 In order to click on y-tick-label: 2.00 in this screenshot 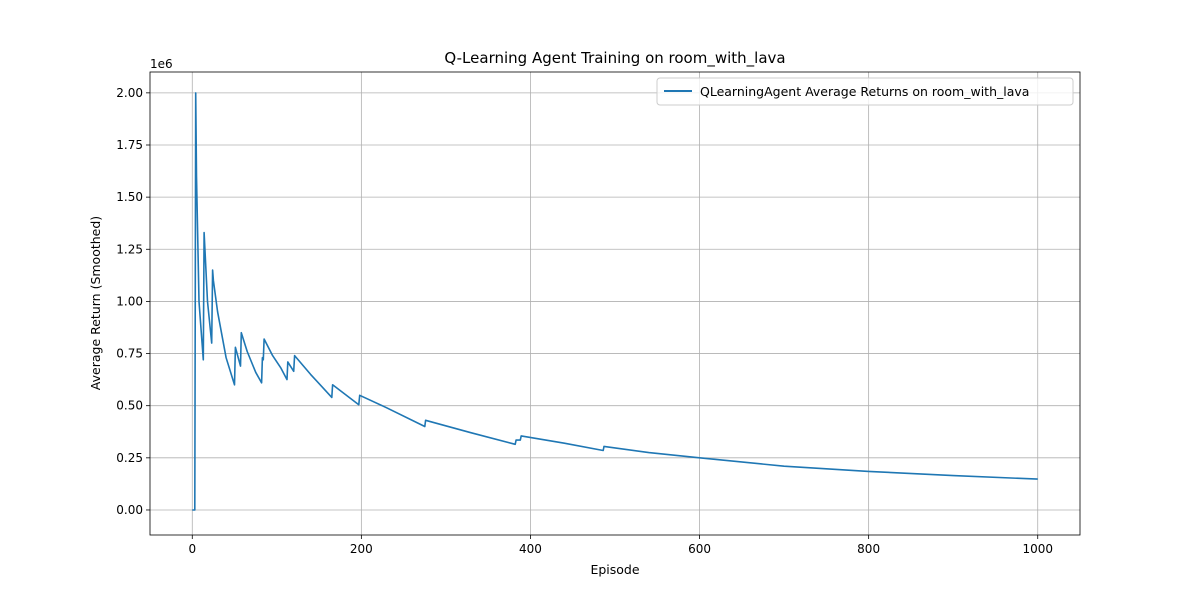, I will do `click(129, 93)`.